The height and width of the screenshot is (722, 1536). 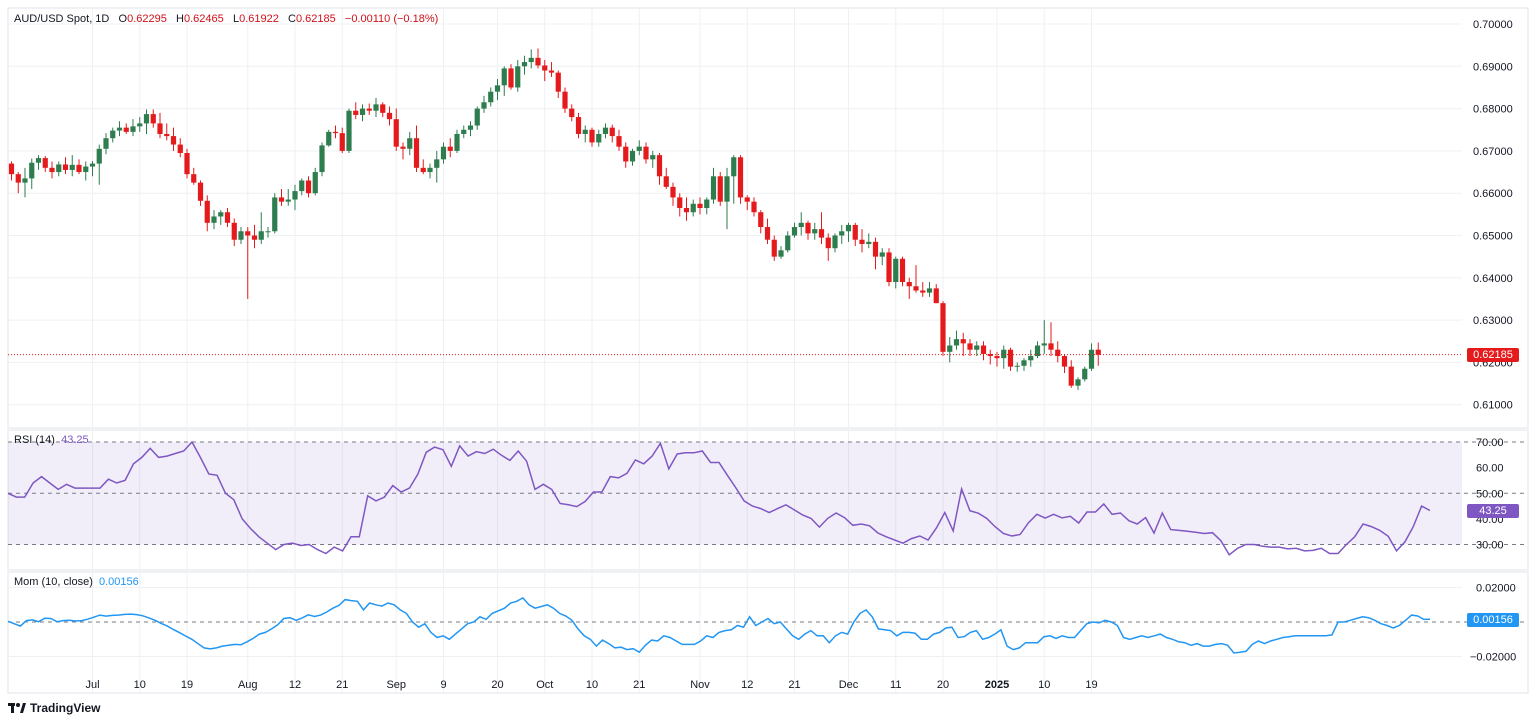 What do you see at coordinates (315, 19) in the screenshot?
I see `close-value: 0.62185` at bounding box center [315, 19].